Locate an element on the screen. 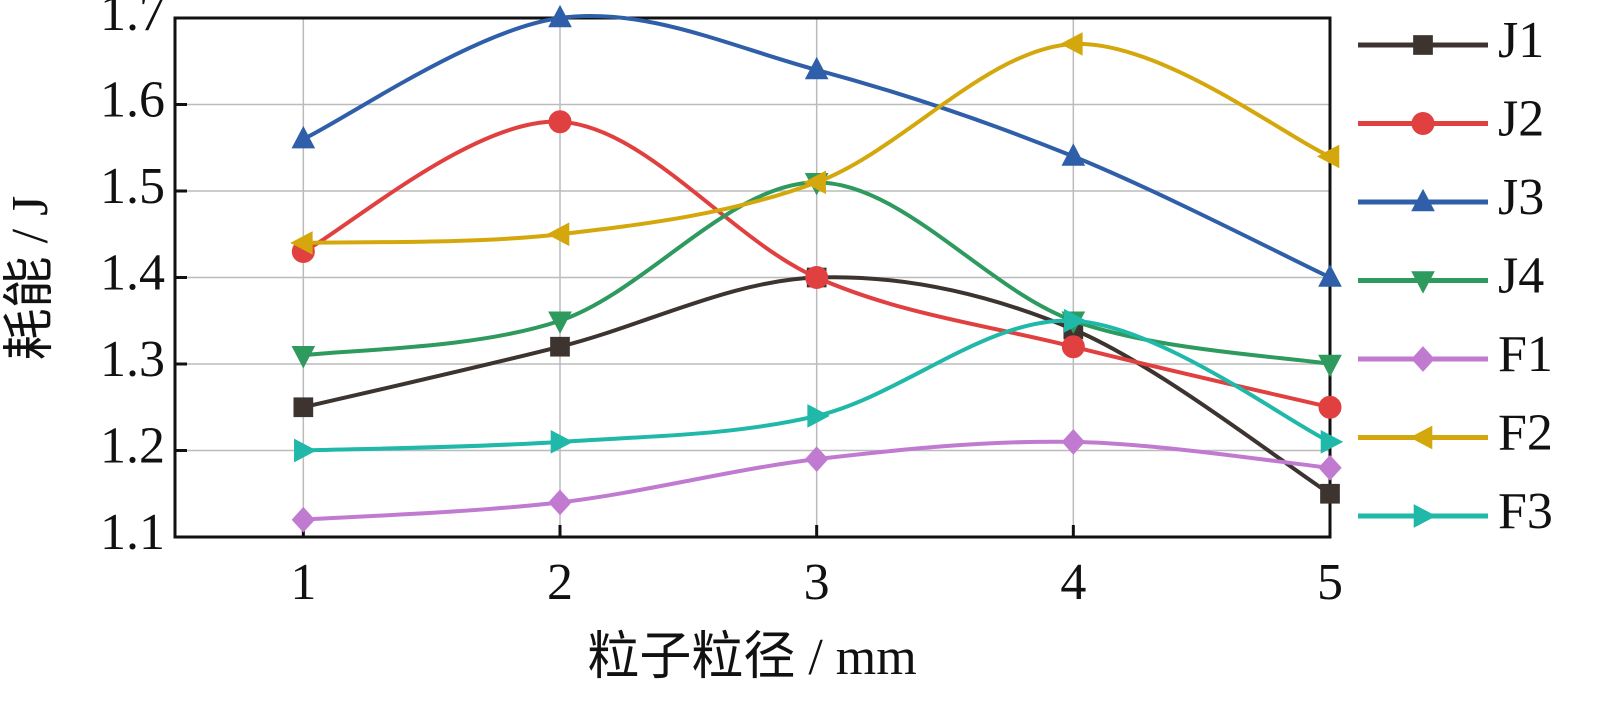  y-tick-label: 1.4 is located at coordinates (132, 272).